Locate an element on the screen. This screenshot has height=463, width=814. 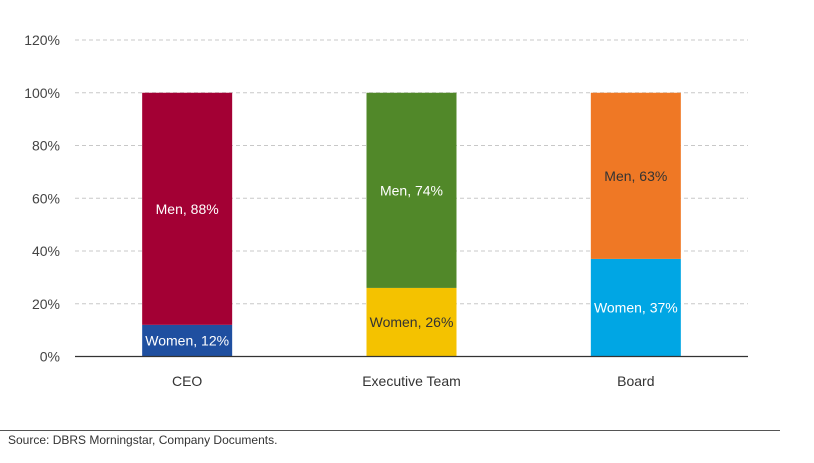
bar-label-women: Women, 37% is located at coordinates (636, 308).